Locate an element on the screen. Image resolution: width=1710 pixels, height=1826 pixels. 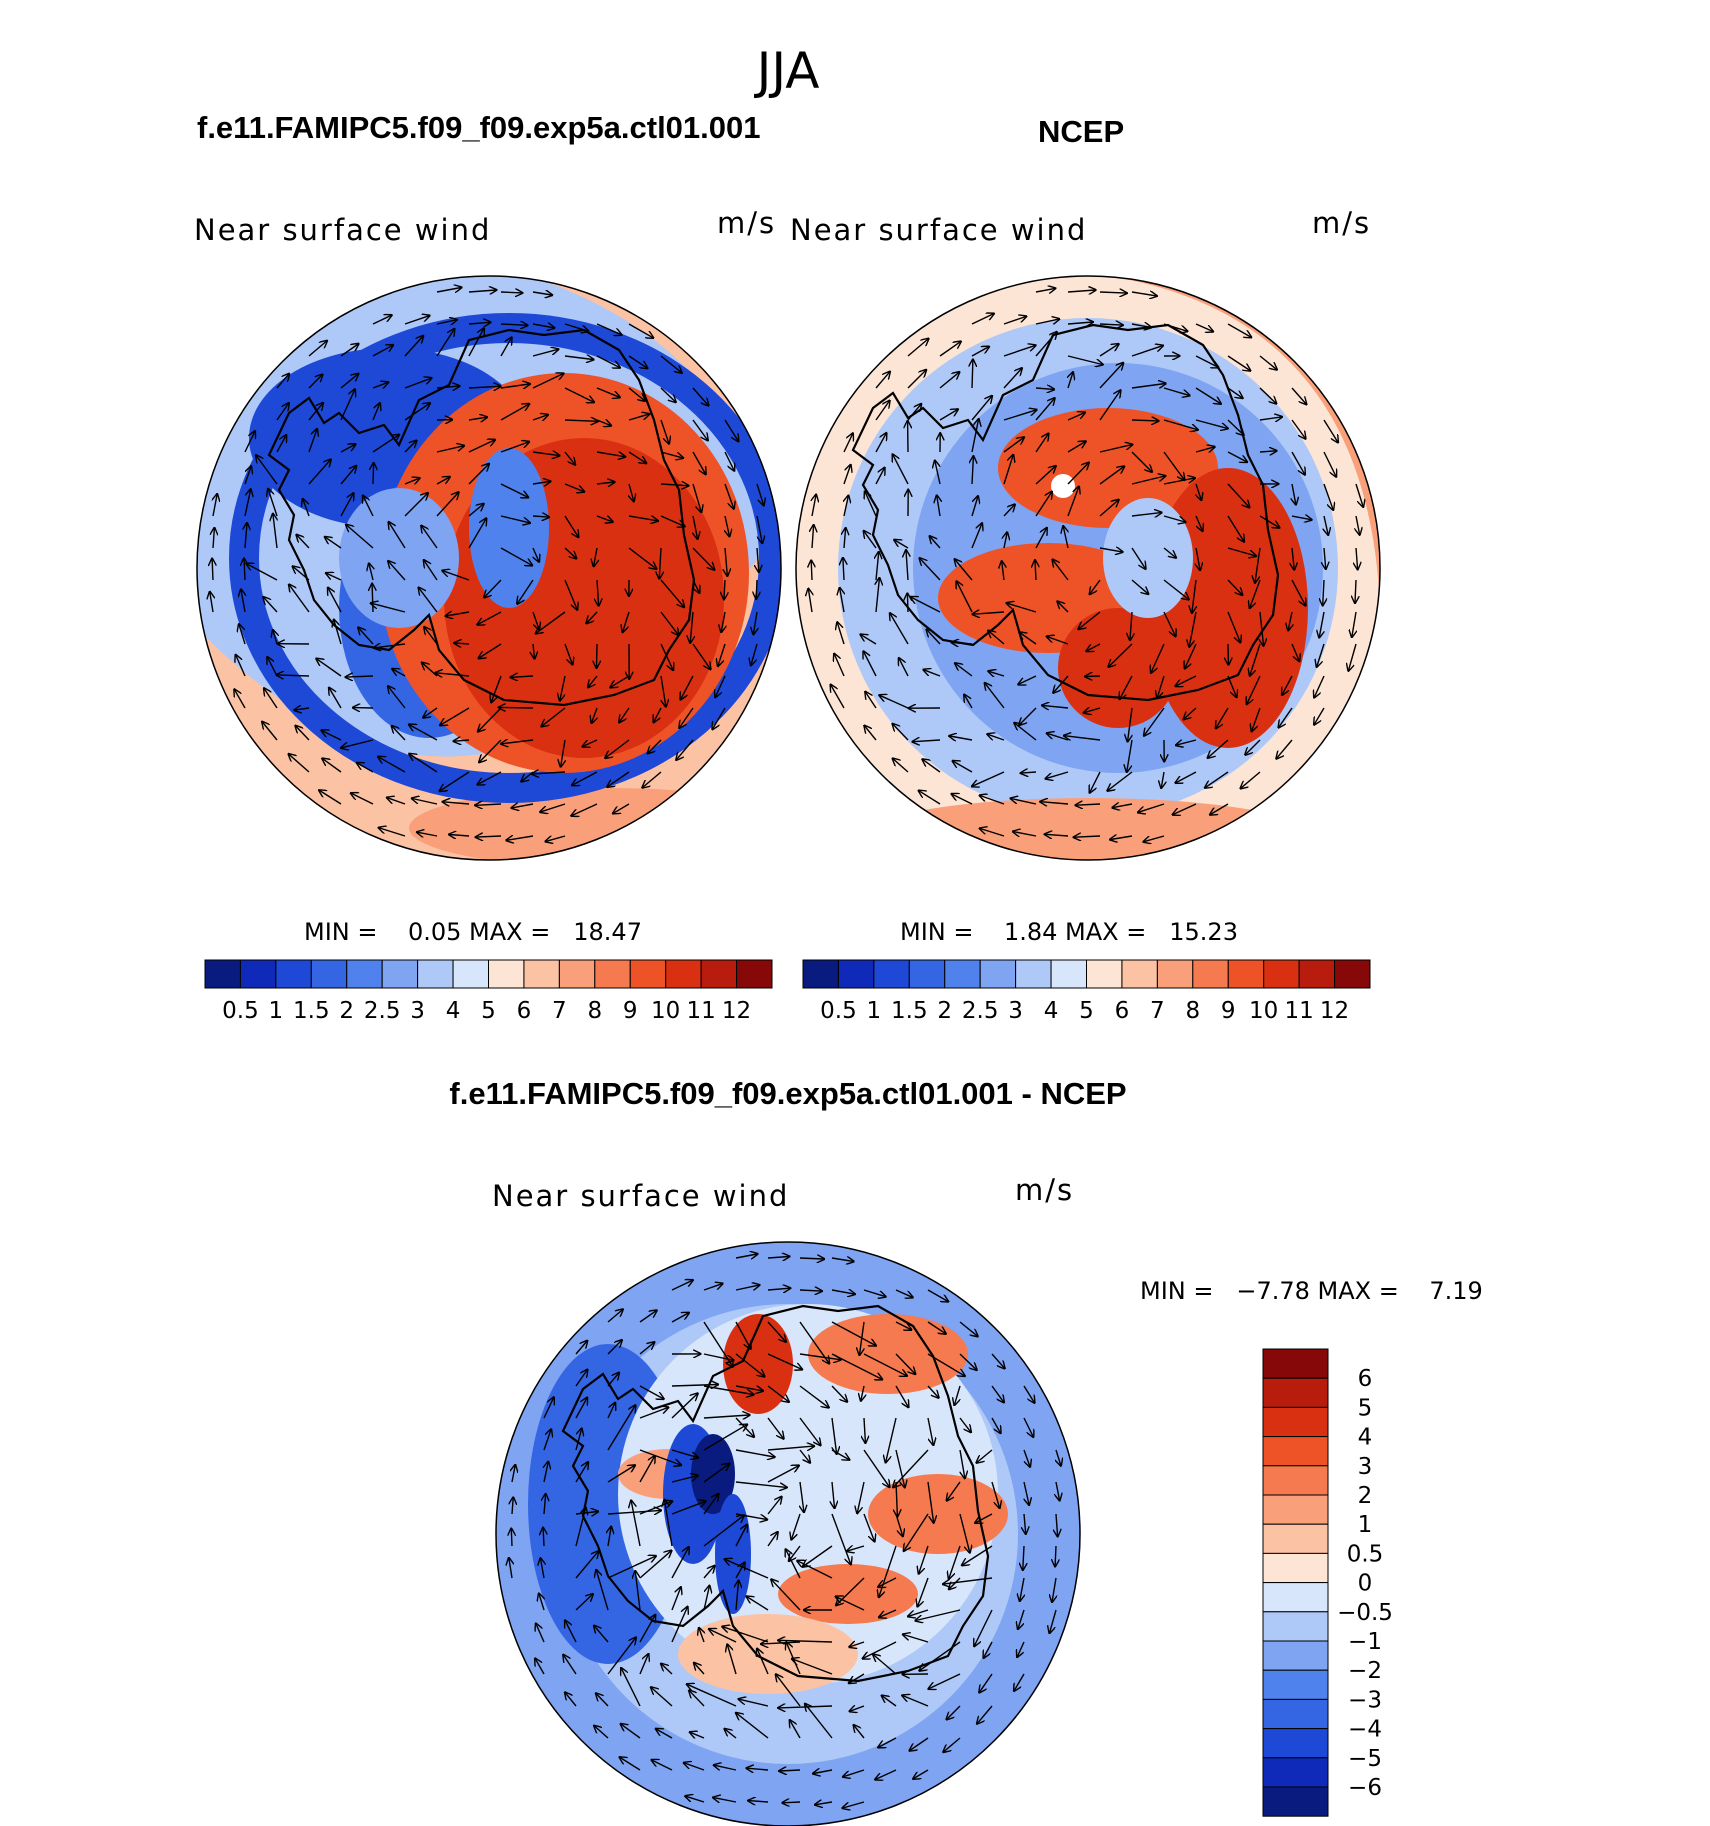
model-colorbar-tick-label: 10 is located at coordinates (665, 1011).